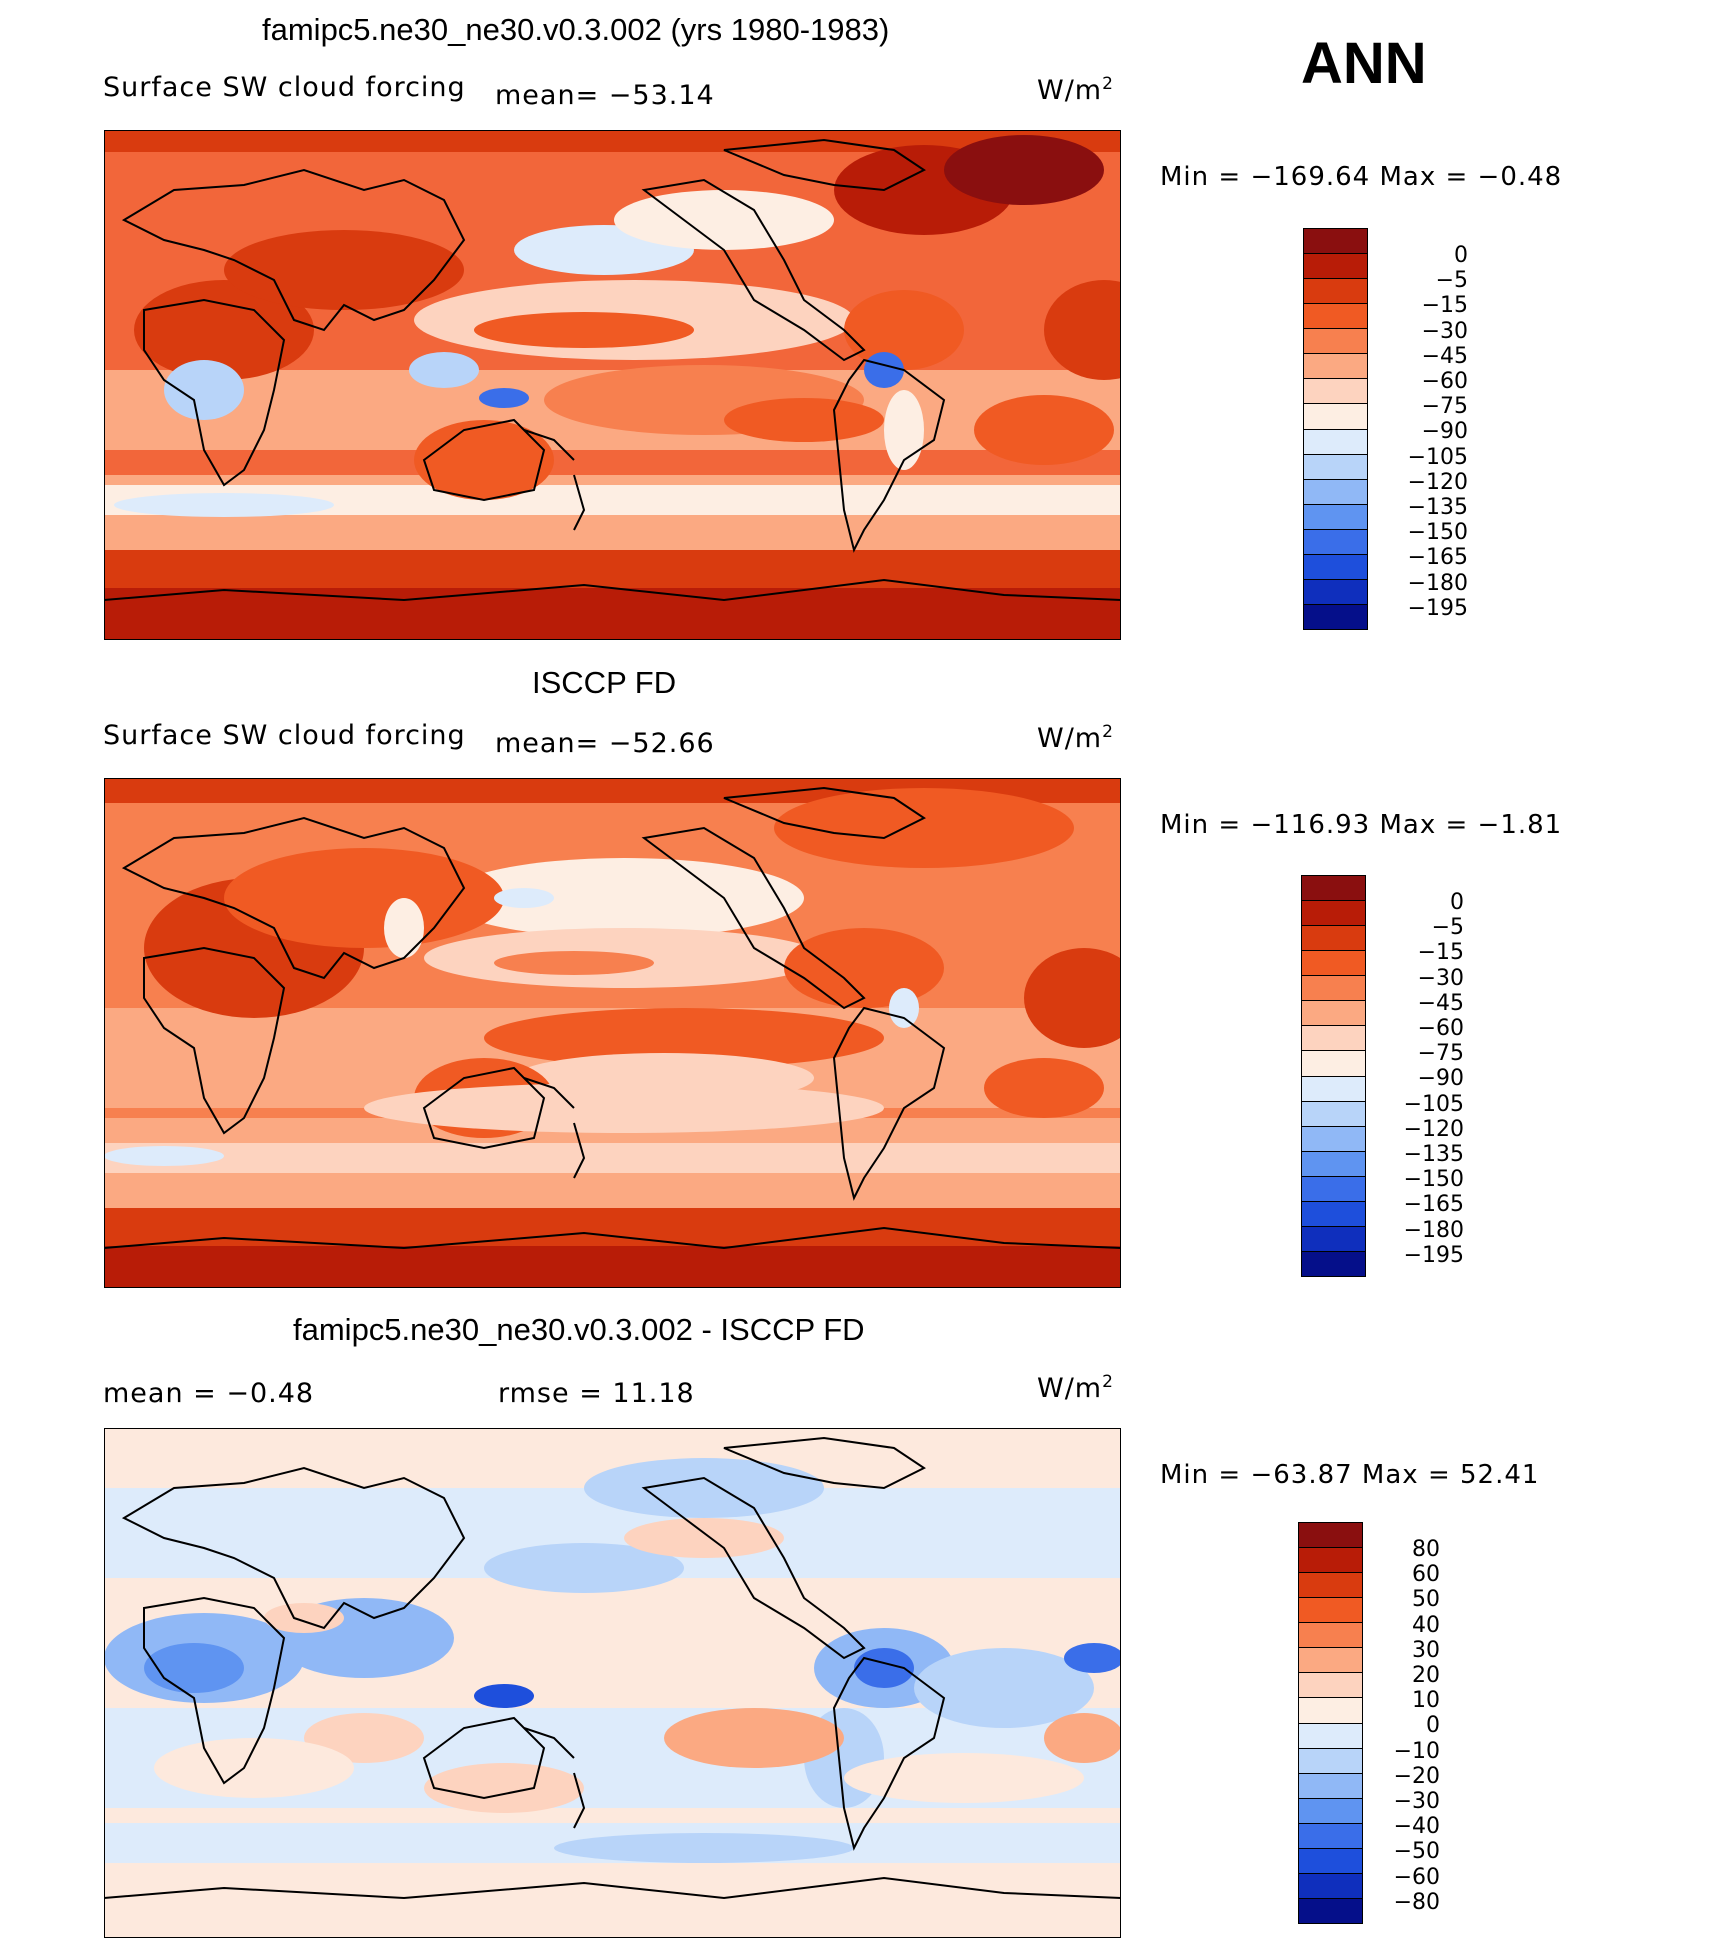 Image resolution: width=1710 pixels, height=1952 pixels. Describe the element at coordinates (605, 95) in the screenshot. I see `panel-1-mean: mean= −53.14` at that location.